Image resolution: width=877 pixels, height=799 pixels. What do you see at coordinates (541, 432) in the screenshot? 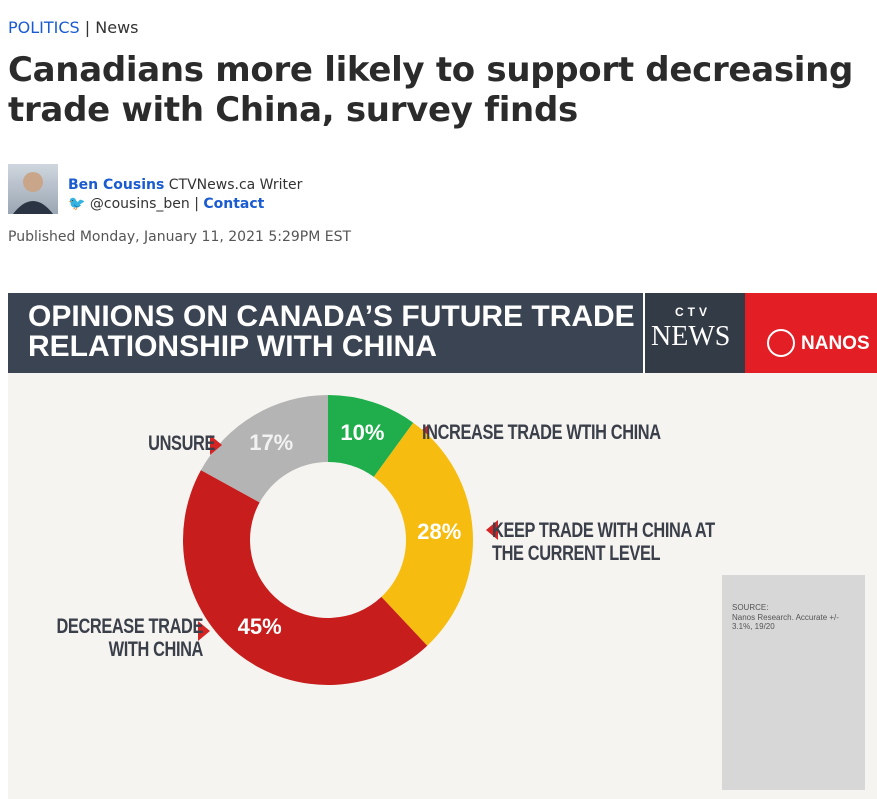
I see `category-label: INCREASE TRADE WTIH CHINA` at bounding box center [541, 432].